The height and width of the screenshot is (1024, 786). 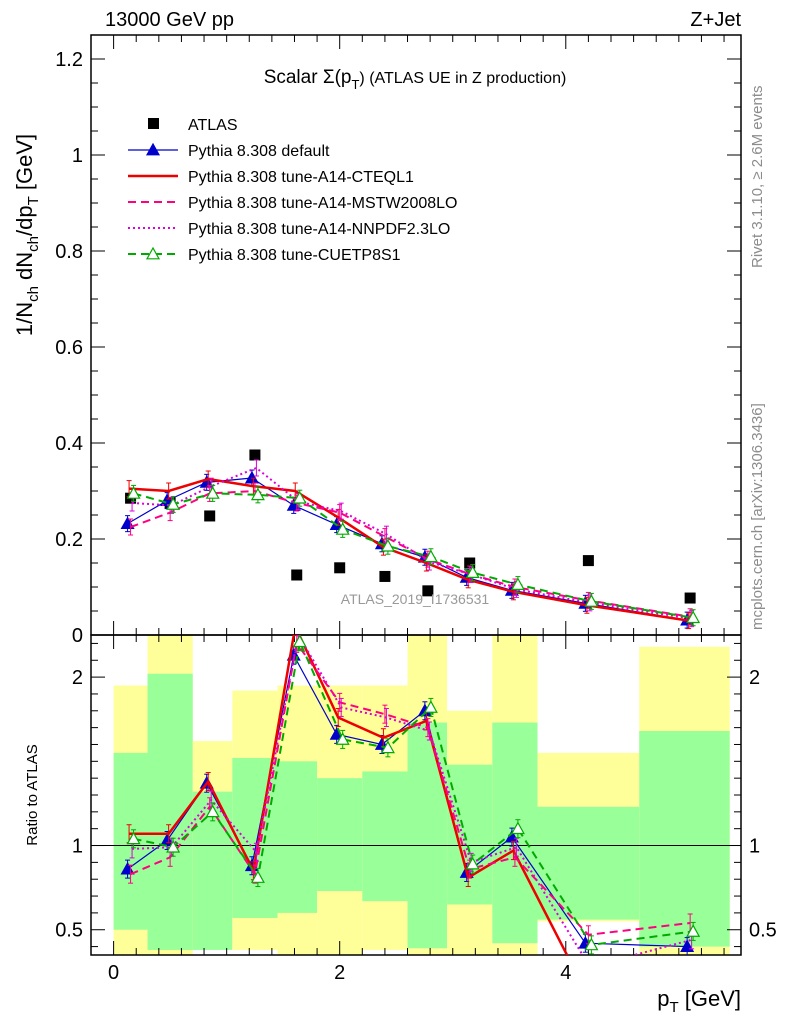 What do you see at coordinates (308, 77) in the screenshot?
I see `chart-title-prefix: Scalar Σ(p` at bounding box center [308, 77].